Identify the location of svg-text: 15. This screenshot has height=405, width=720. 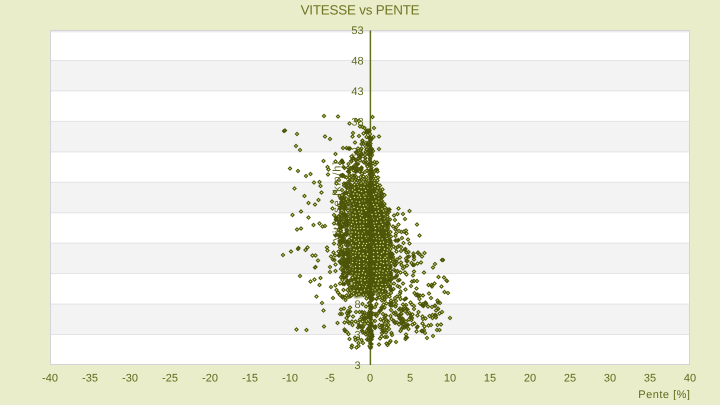
(490, 379).